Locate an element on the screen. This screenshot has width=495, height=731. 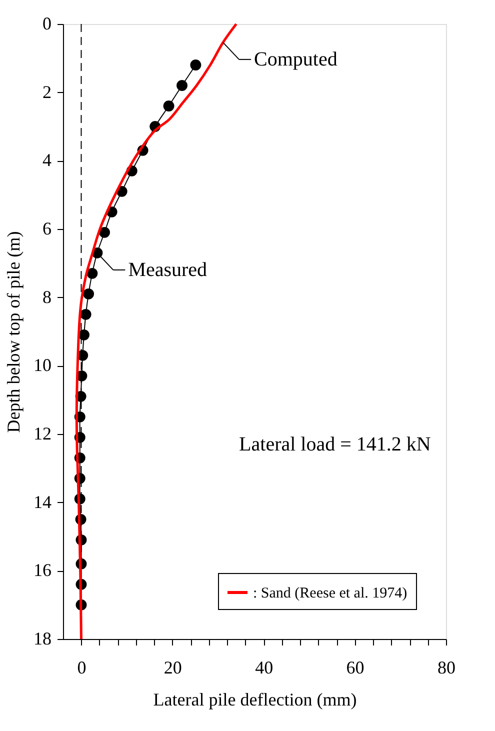
y-tick-label: 0 is located at coordinates (47, 24).